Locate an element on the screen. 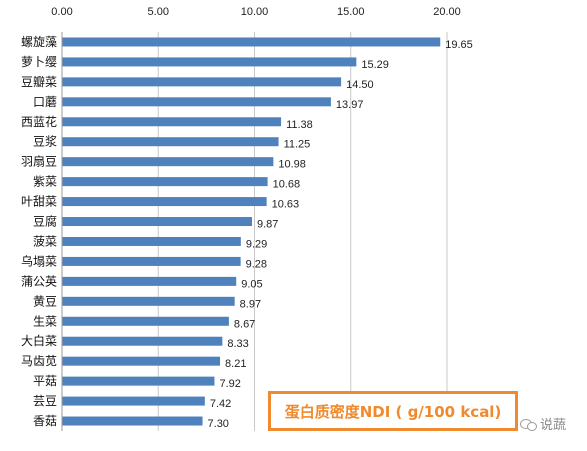  x-tick-label: 10.00 is located at coordinates (255, 12).